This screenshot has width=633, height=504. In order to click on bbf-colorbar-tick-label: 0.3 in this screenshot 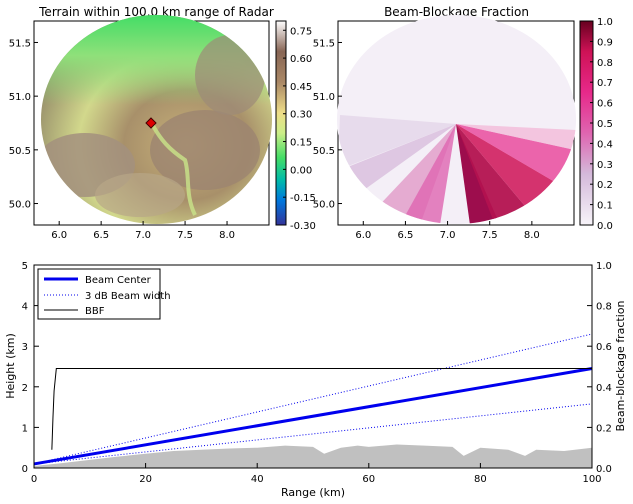, I will do `click(605, 165)`.